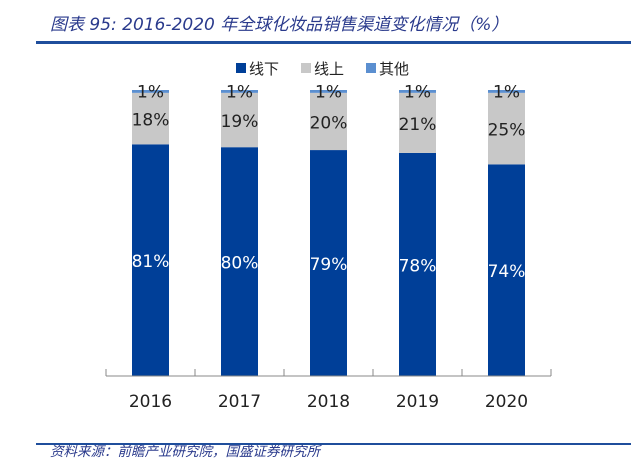 The width and height of the screenshot is (641, 460). Describe the element at coordinates (151, 121) in the screenshot. I see `data-label: 18%` at that location.